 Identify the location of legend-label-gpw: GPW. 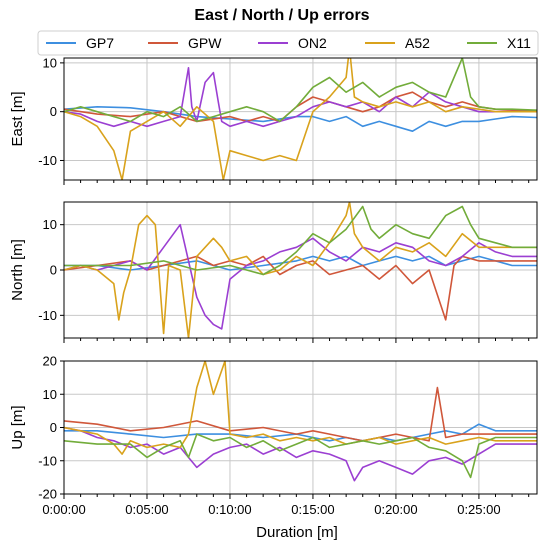
(205, 43).